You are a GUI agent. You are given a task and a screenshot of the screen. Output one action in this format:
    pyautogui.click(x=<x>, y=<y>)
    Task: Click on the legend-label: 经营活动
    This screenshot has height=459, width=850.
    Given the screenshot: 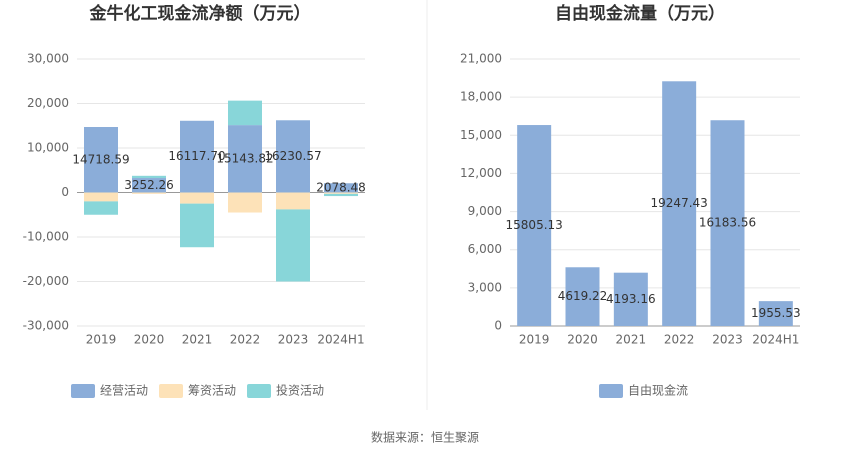 What is the action you would take?
    pyautogui.click(x=124, y=391)
    